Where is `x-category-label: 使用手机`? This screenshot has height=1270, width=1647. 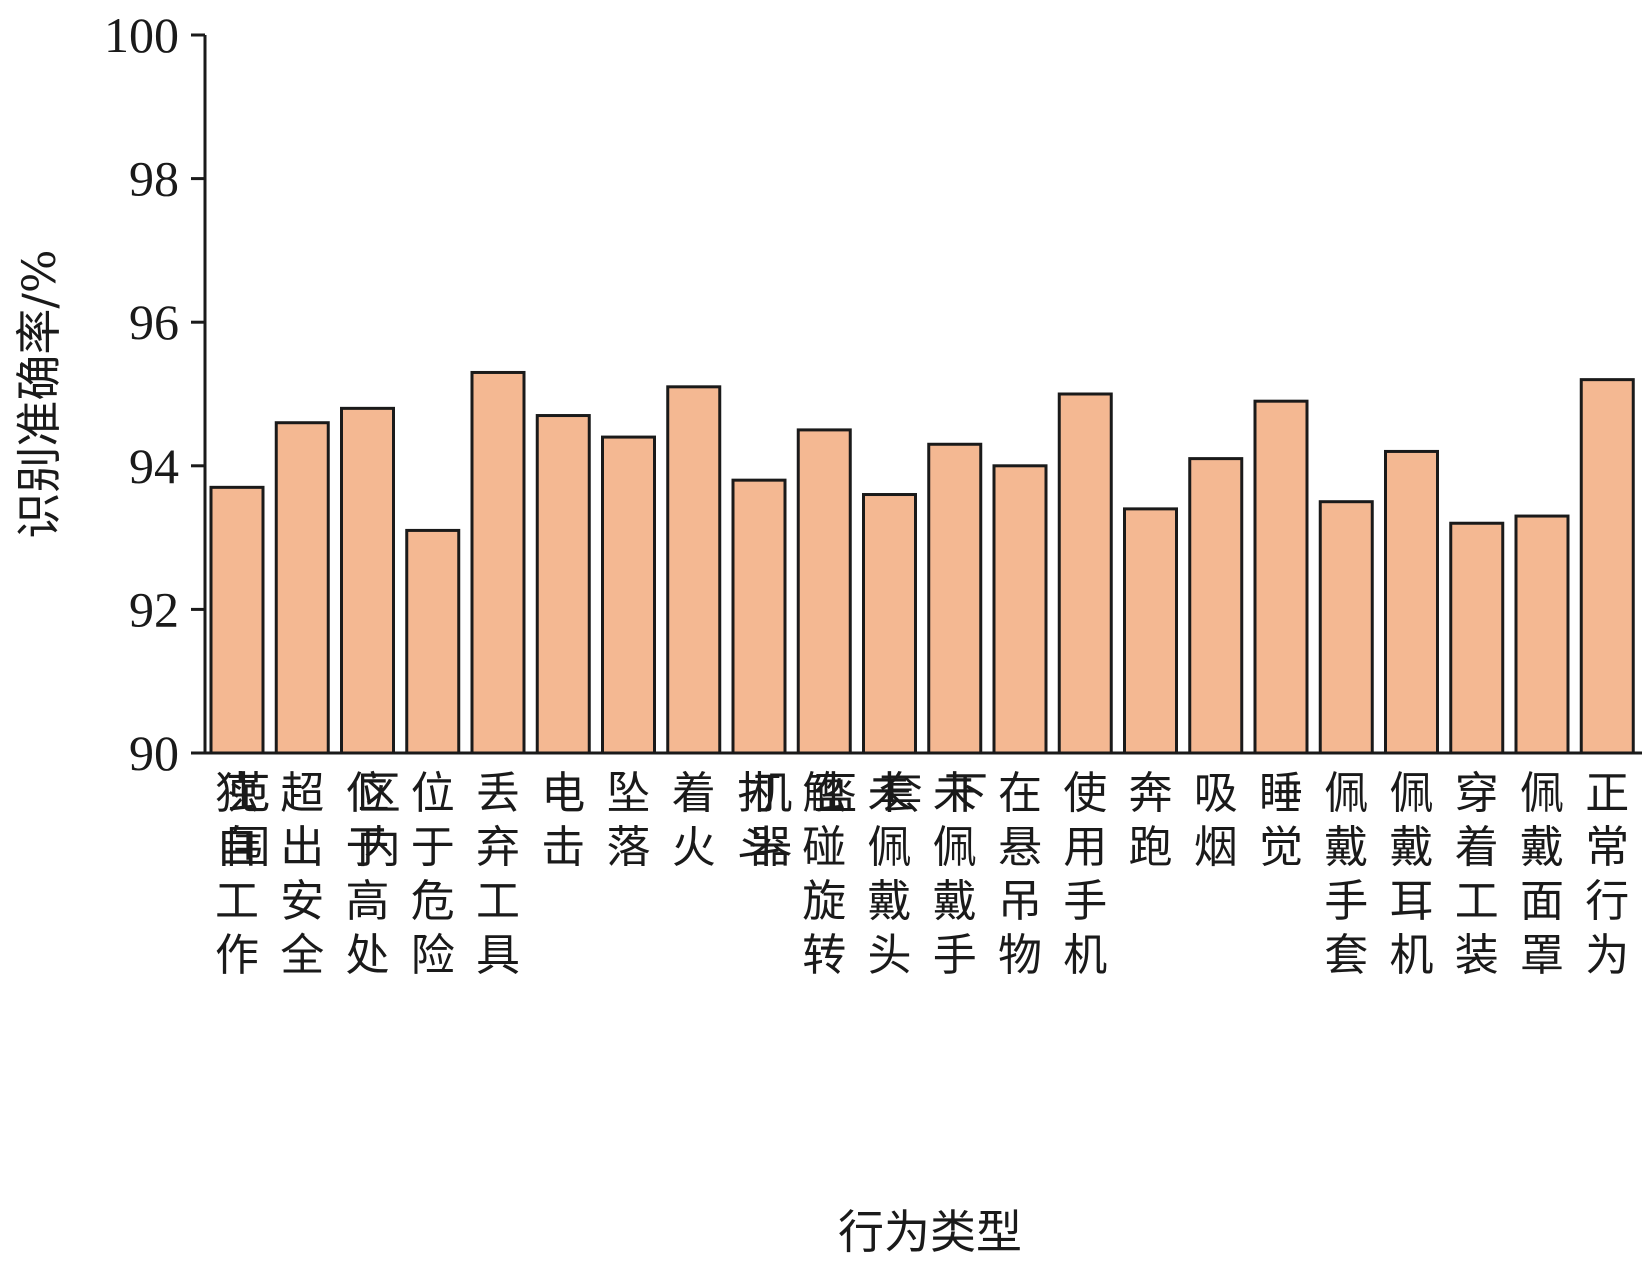 x-category-label: 使用手机 is located at coordinates (1085, 874).